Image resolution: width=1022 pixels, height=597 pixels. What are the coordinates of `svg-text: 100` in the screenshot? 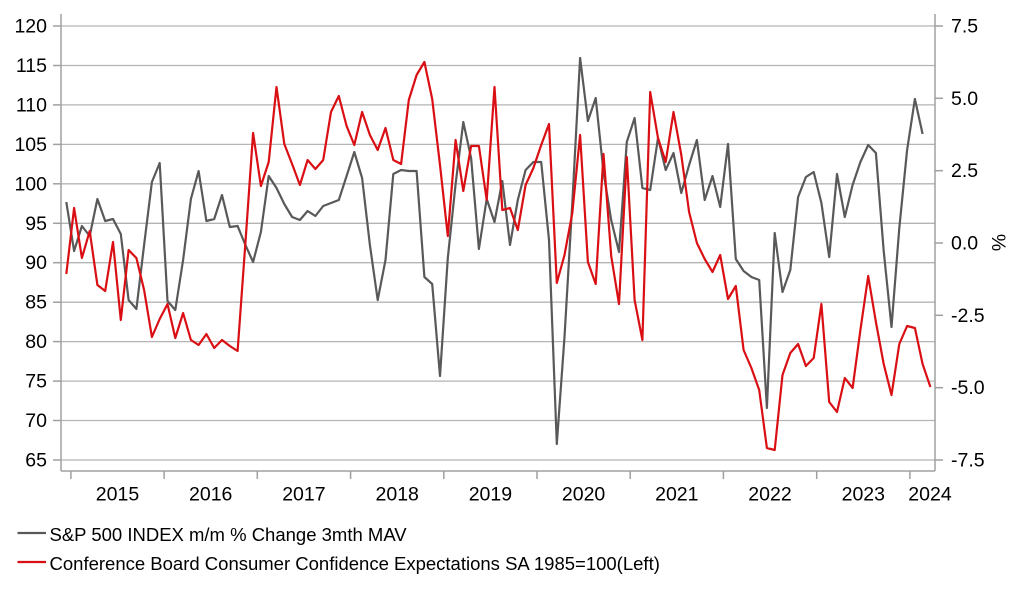 It's located at (30, 184).